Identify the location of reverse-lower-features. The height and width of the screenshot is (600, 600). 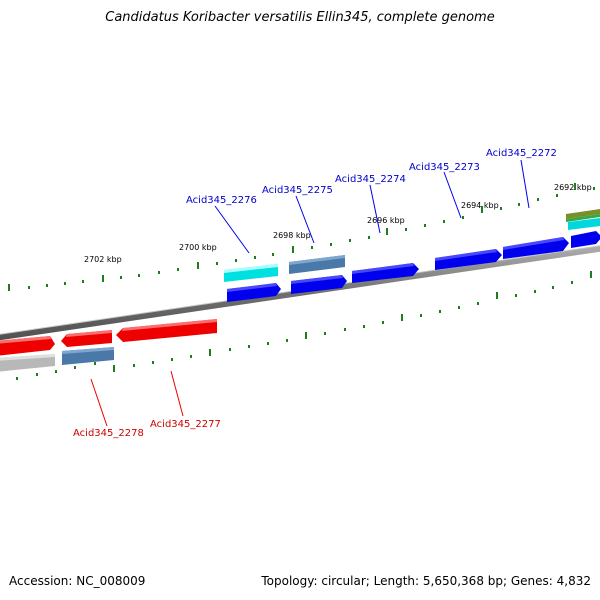
(57, 359).